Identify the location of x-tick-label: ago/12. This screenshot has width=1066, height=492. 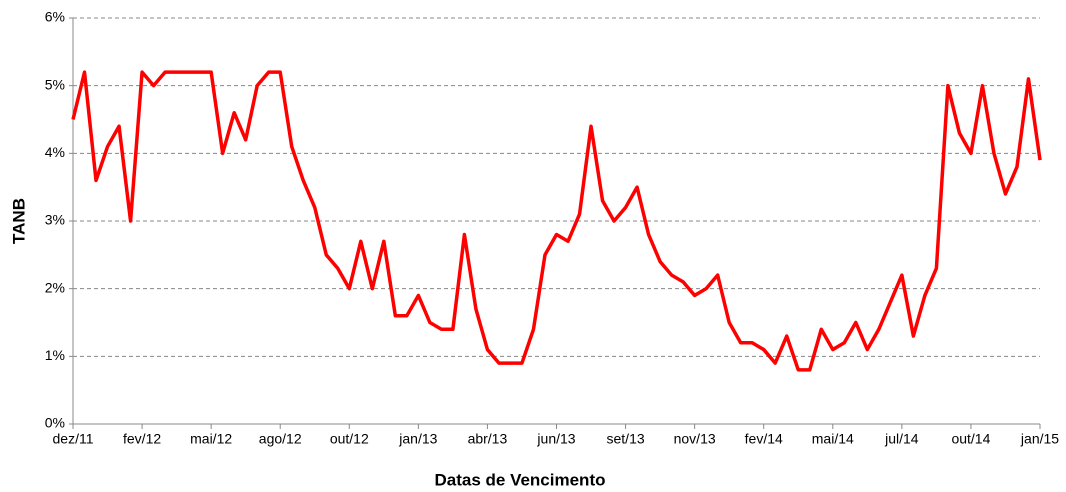
(280, 439).